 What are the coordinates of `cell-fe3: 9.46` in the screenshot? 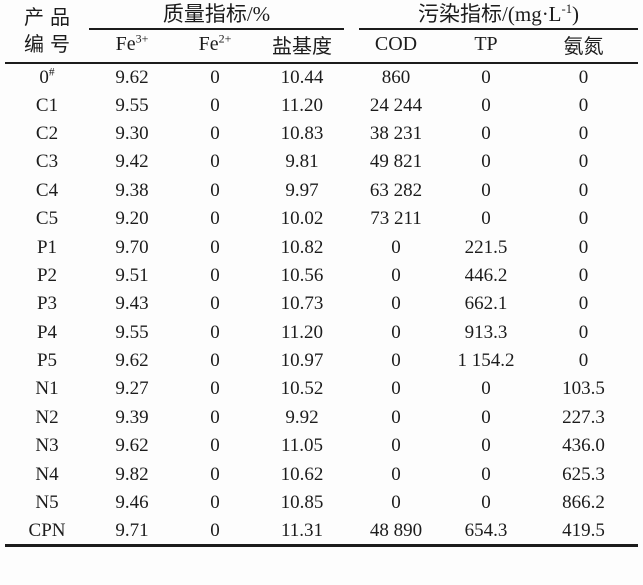 It's located at (132, 503).